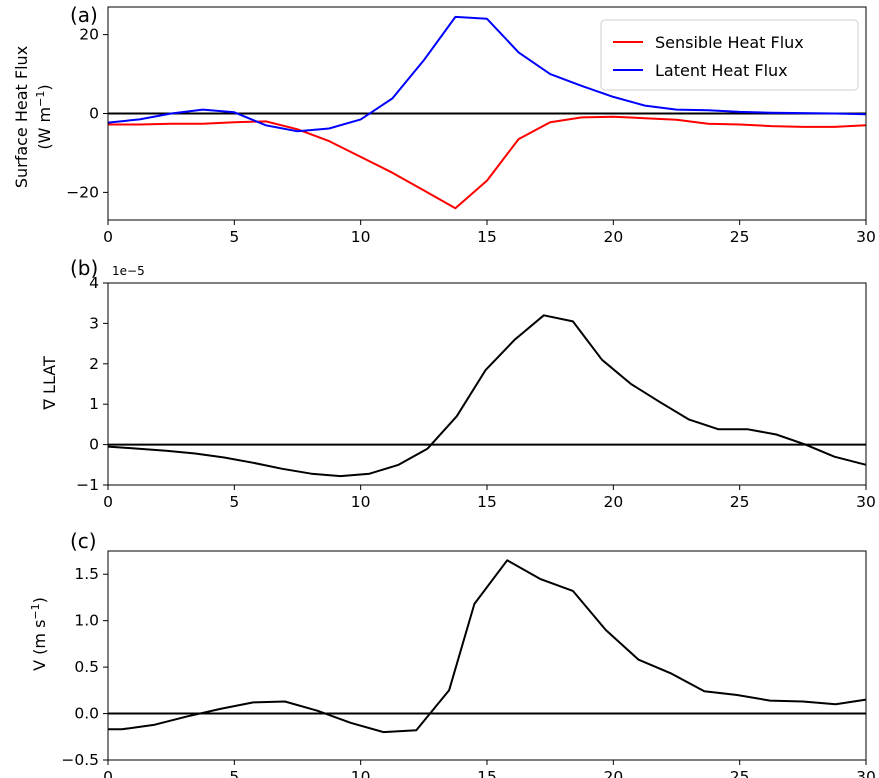 The width and height of the screenshot is (879, 778). What do you see at coordinates (487, 237) in the screenshot?
I see `panel-a-xtick-label: 15` at bounding box center [487, 237].